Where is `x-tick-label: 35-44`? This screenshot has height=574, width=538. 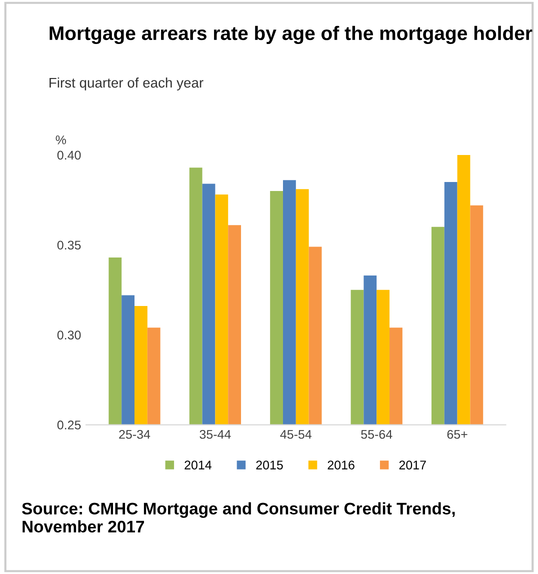
x-tick-label: 35-44 is located at coordinates (215, 434).